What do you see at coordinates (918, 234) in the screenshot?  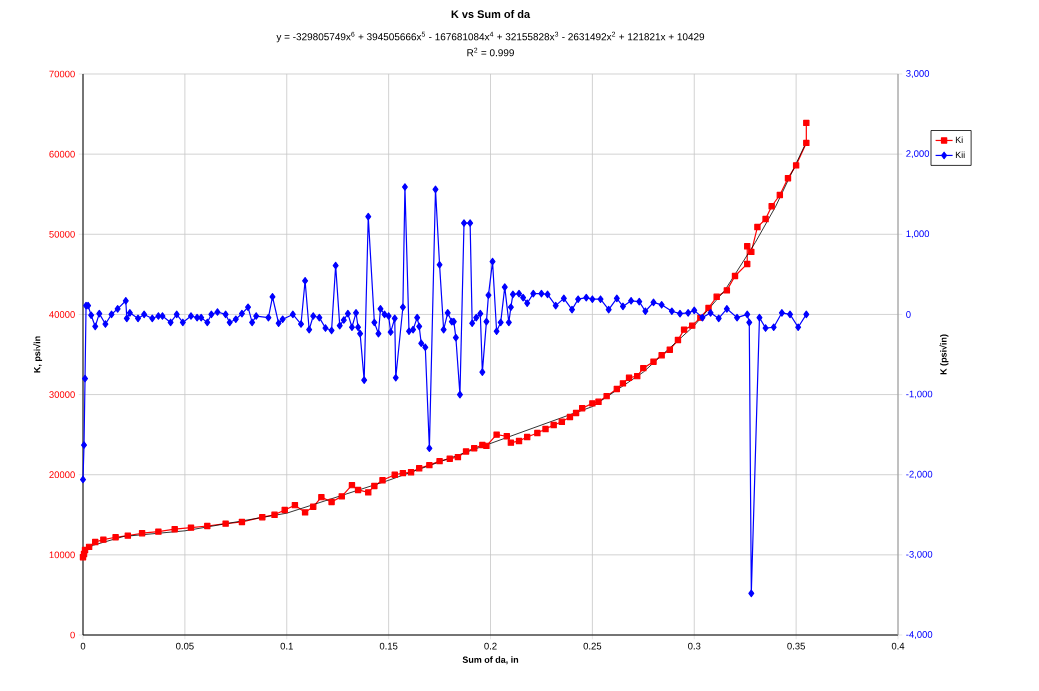 I see `y2-tick-label: 1,000` at bounding box center [918, 234].